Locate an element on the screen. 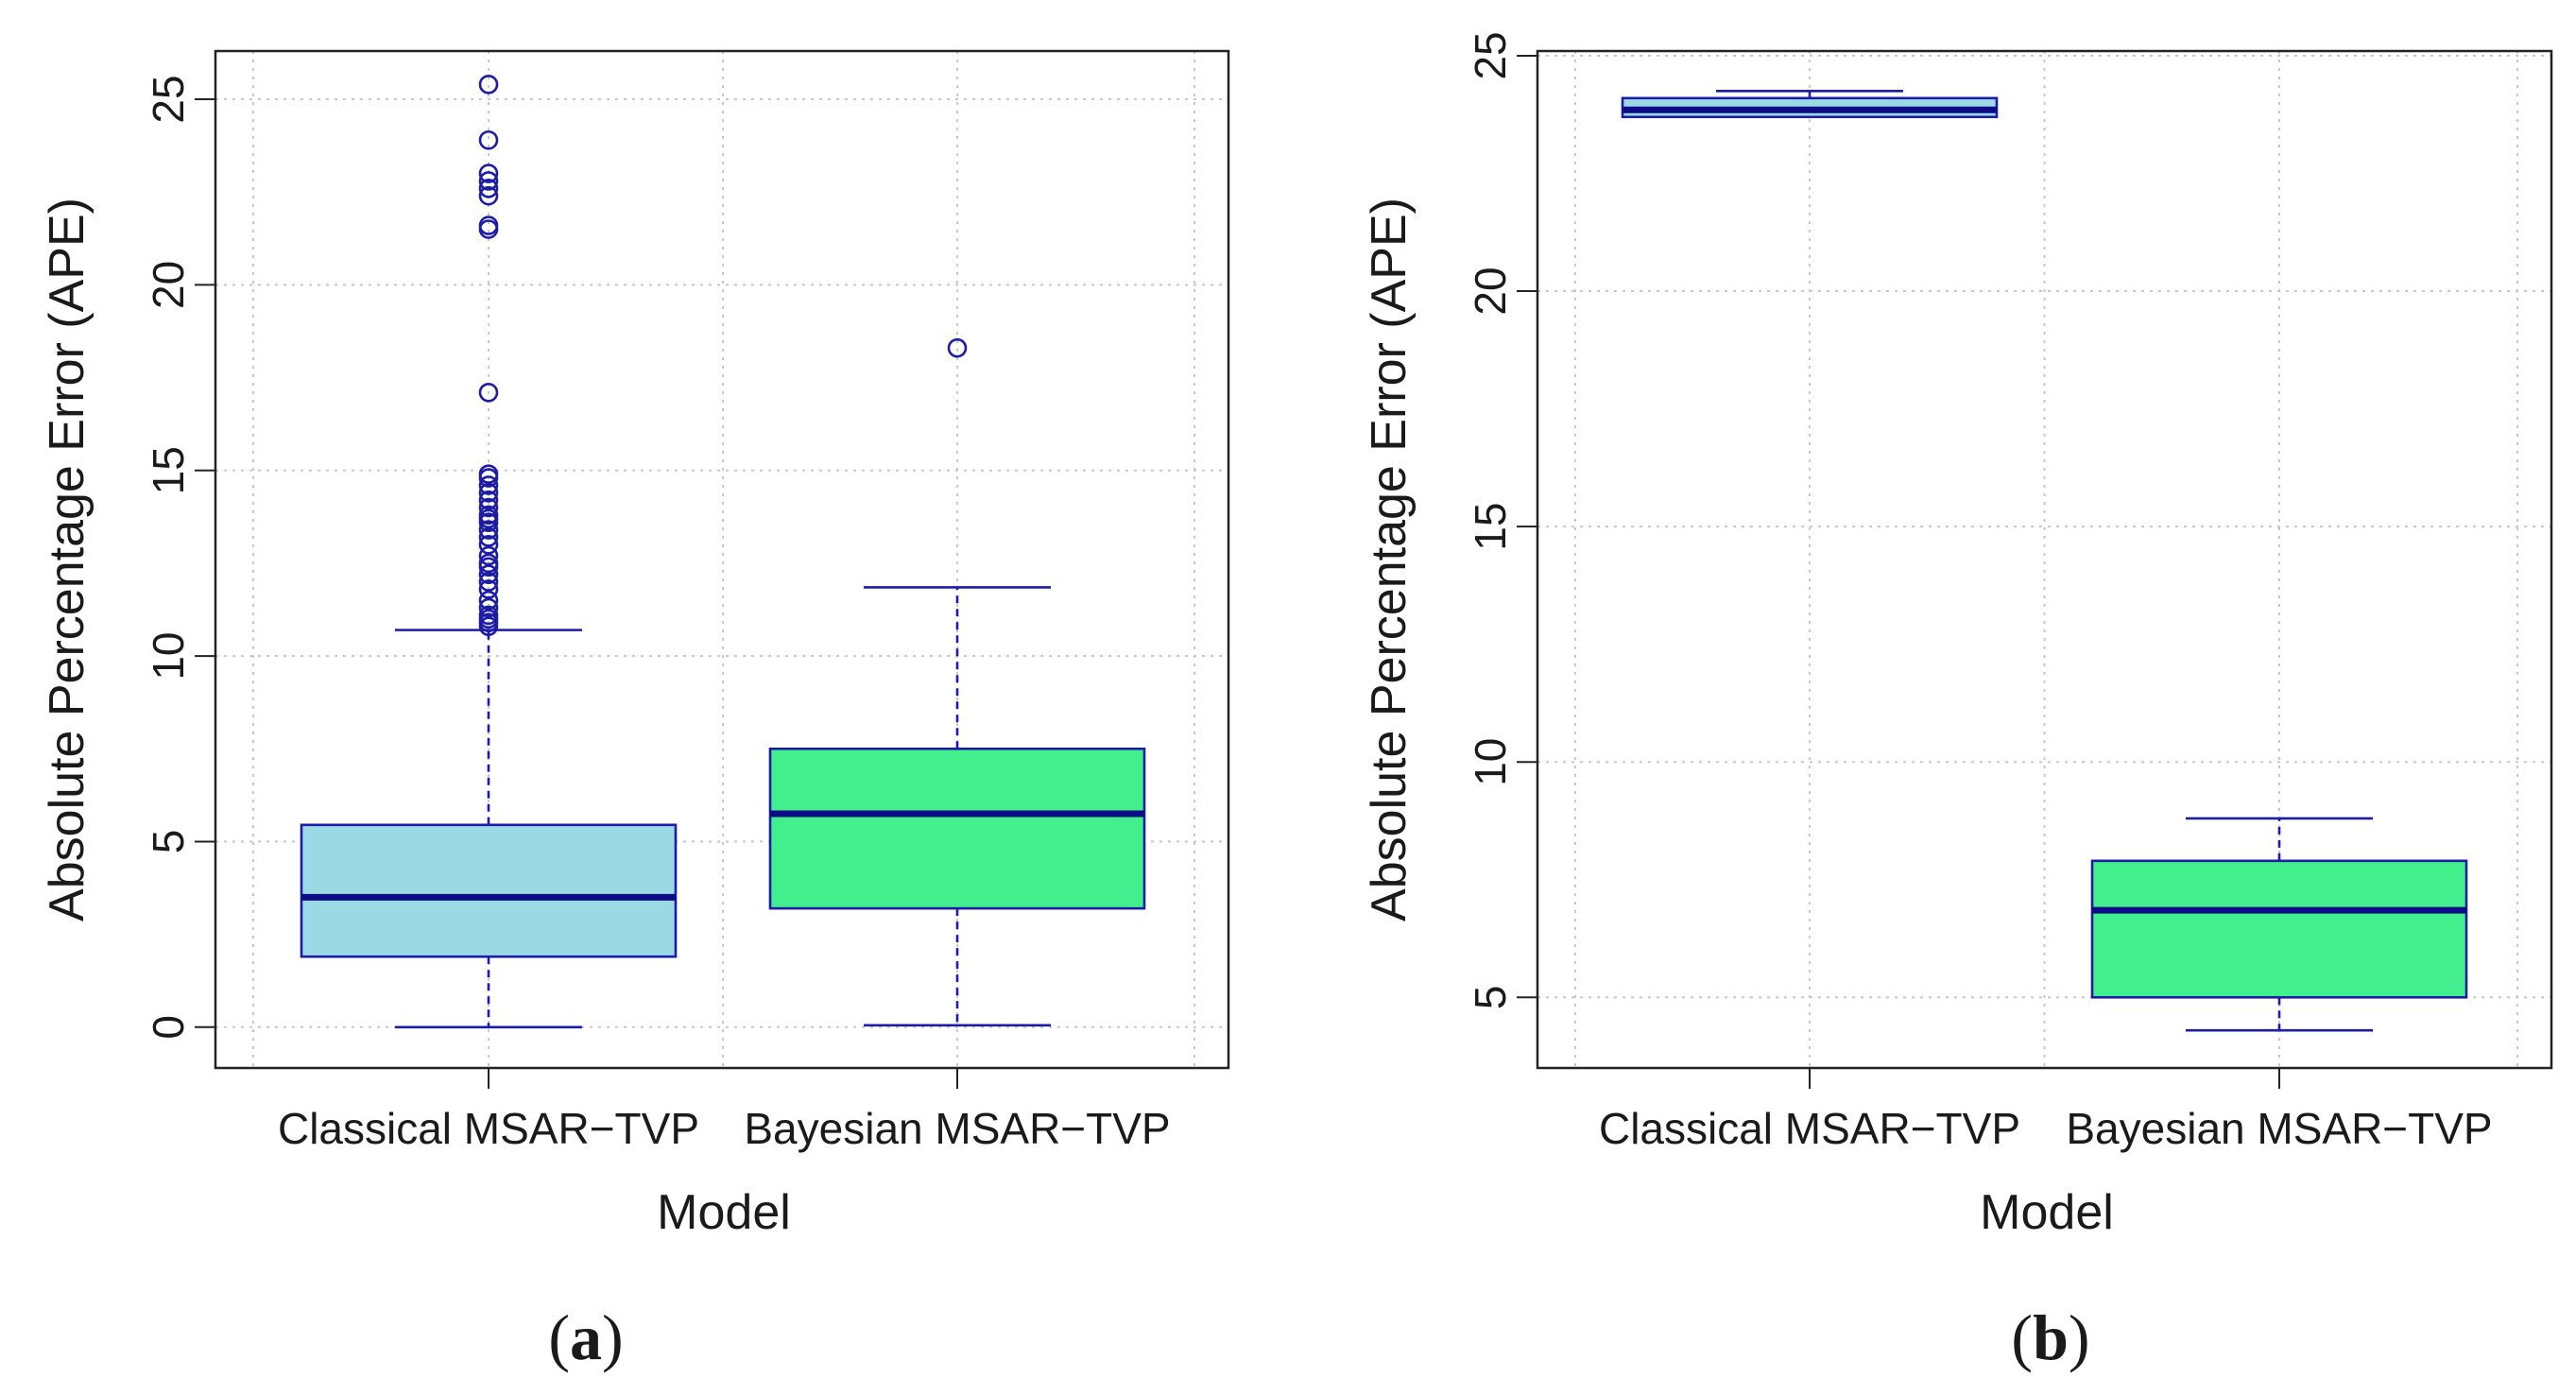 The width and height of the screenshot is (2576, 1395). panel-a-ytick-label-1: 5 is located at coordinates (168, 842).